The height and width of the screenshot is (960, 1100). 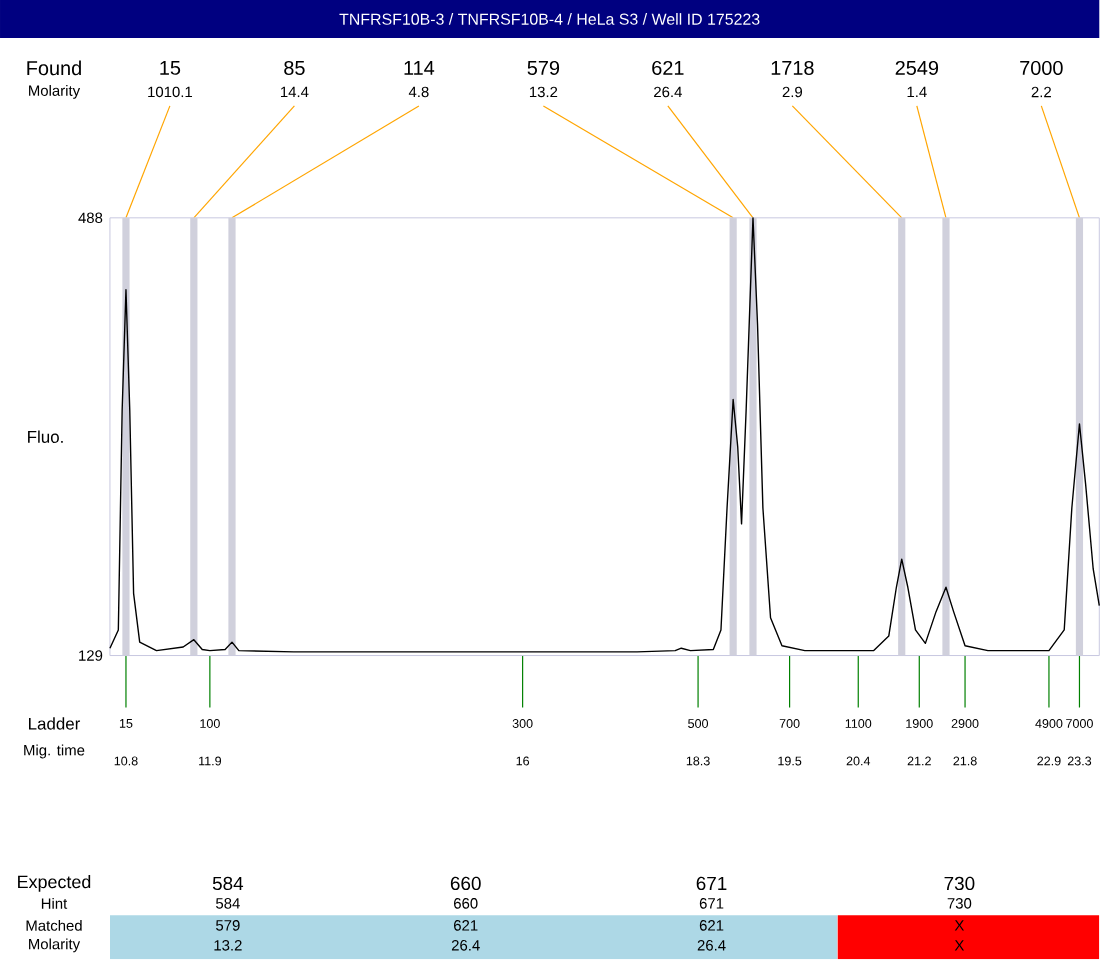 I want to click on text: 584, so click(x=228, y=884).